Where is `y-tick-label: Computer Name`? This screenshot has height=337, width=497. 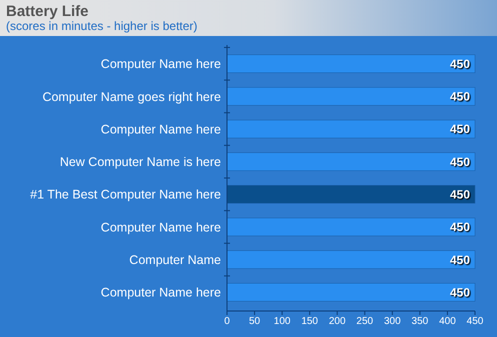 y-tick-label: Computer Name is located at coordinates (175, 259).